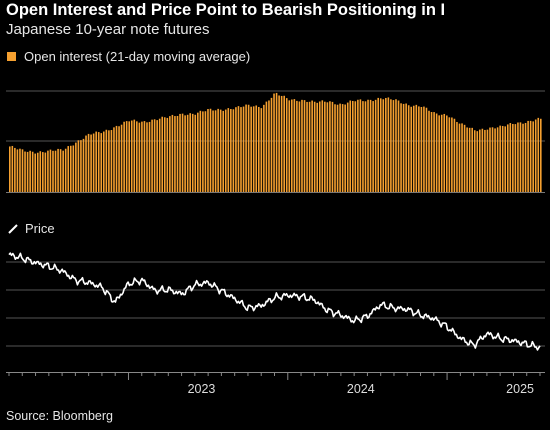 The image size is (550, 430). Describe the element at coordinates (60, 416) in the screenshot. I see `source-note: Source: Bloomberg` at that location.